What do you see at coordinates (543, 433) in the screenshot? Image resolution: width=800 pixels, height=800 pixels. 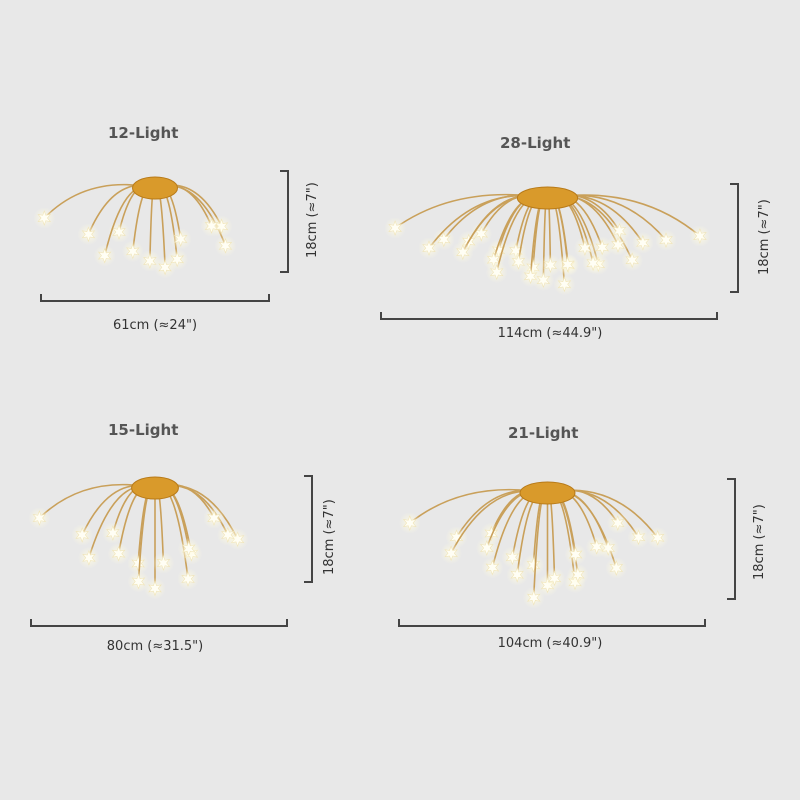 I see `product-title: 21-Light` at bounding box center [543, 433].